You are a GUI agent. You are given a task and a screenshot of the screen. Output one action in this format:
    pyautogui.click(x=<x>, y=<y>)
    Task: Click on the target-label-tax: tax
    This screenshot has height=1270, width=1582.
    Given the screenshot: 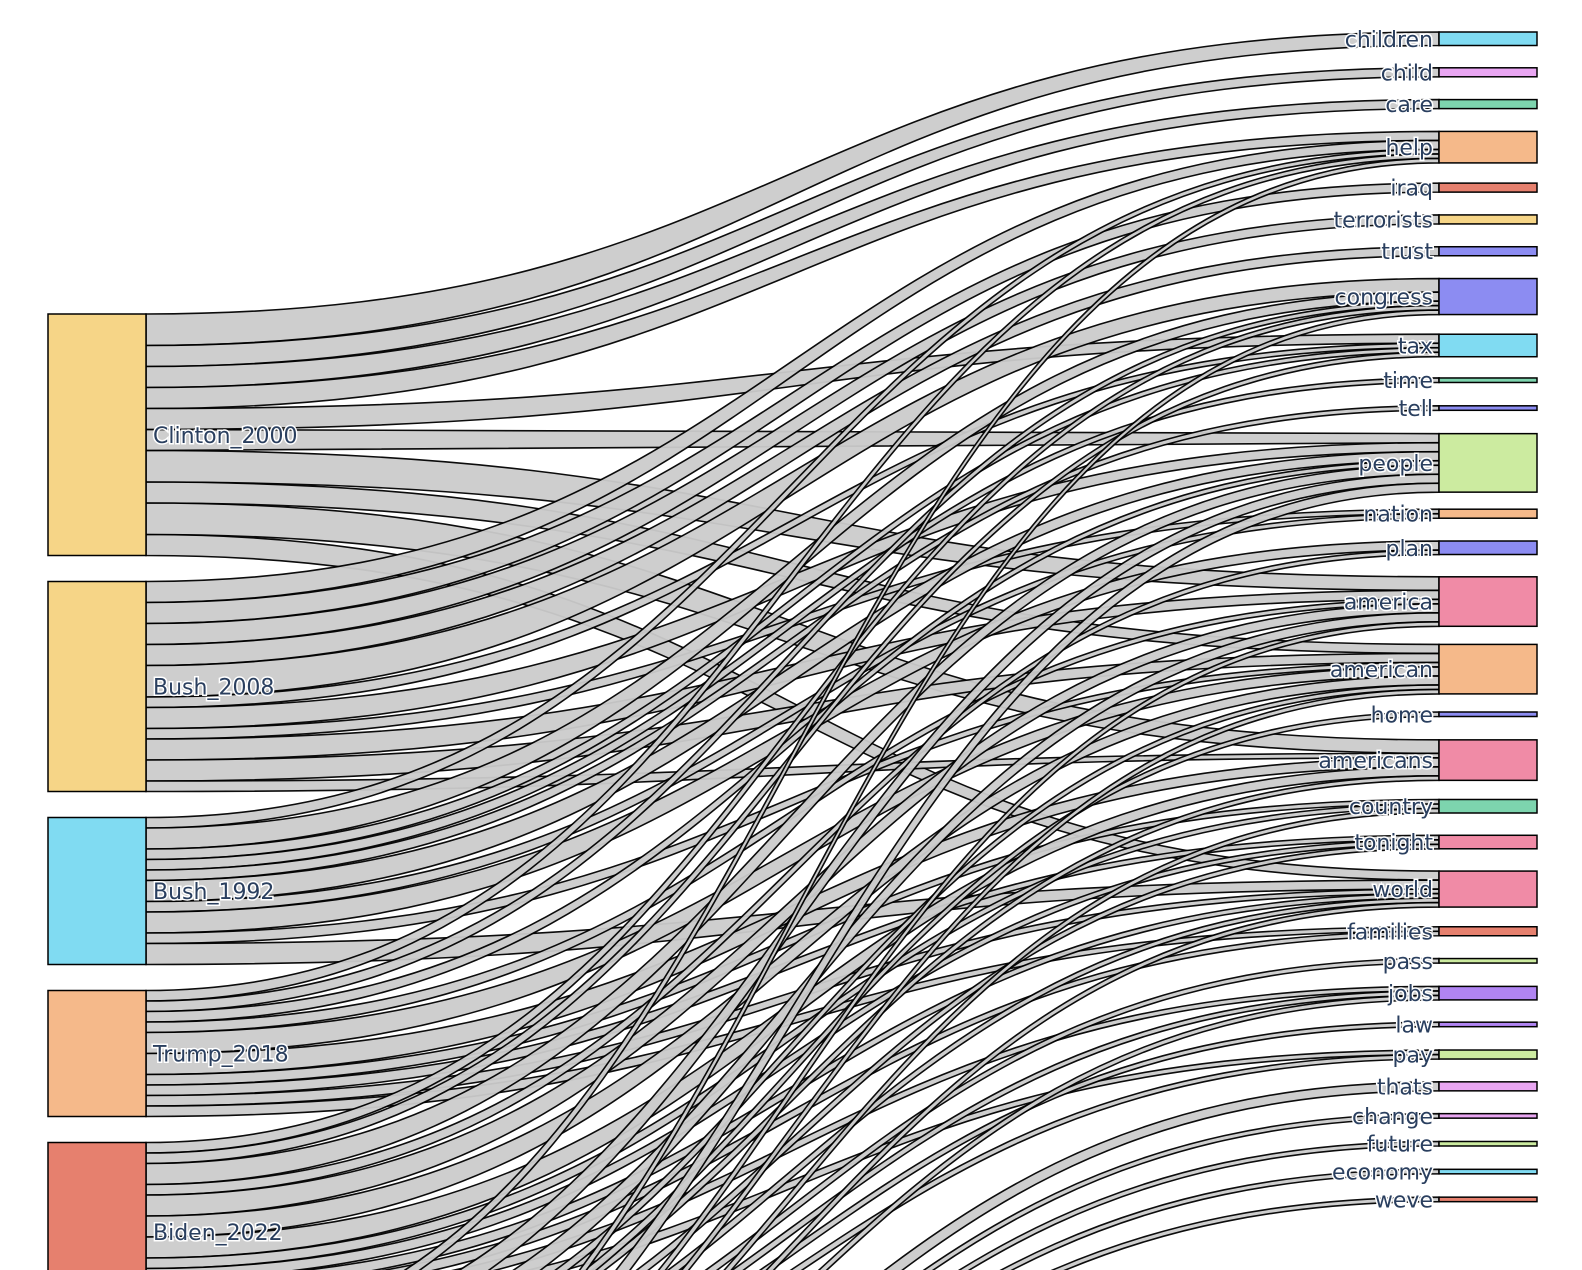 What is the action you would take?
    pyautogui.click(x=1415, y=346)
    